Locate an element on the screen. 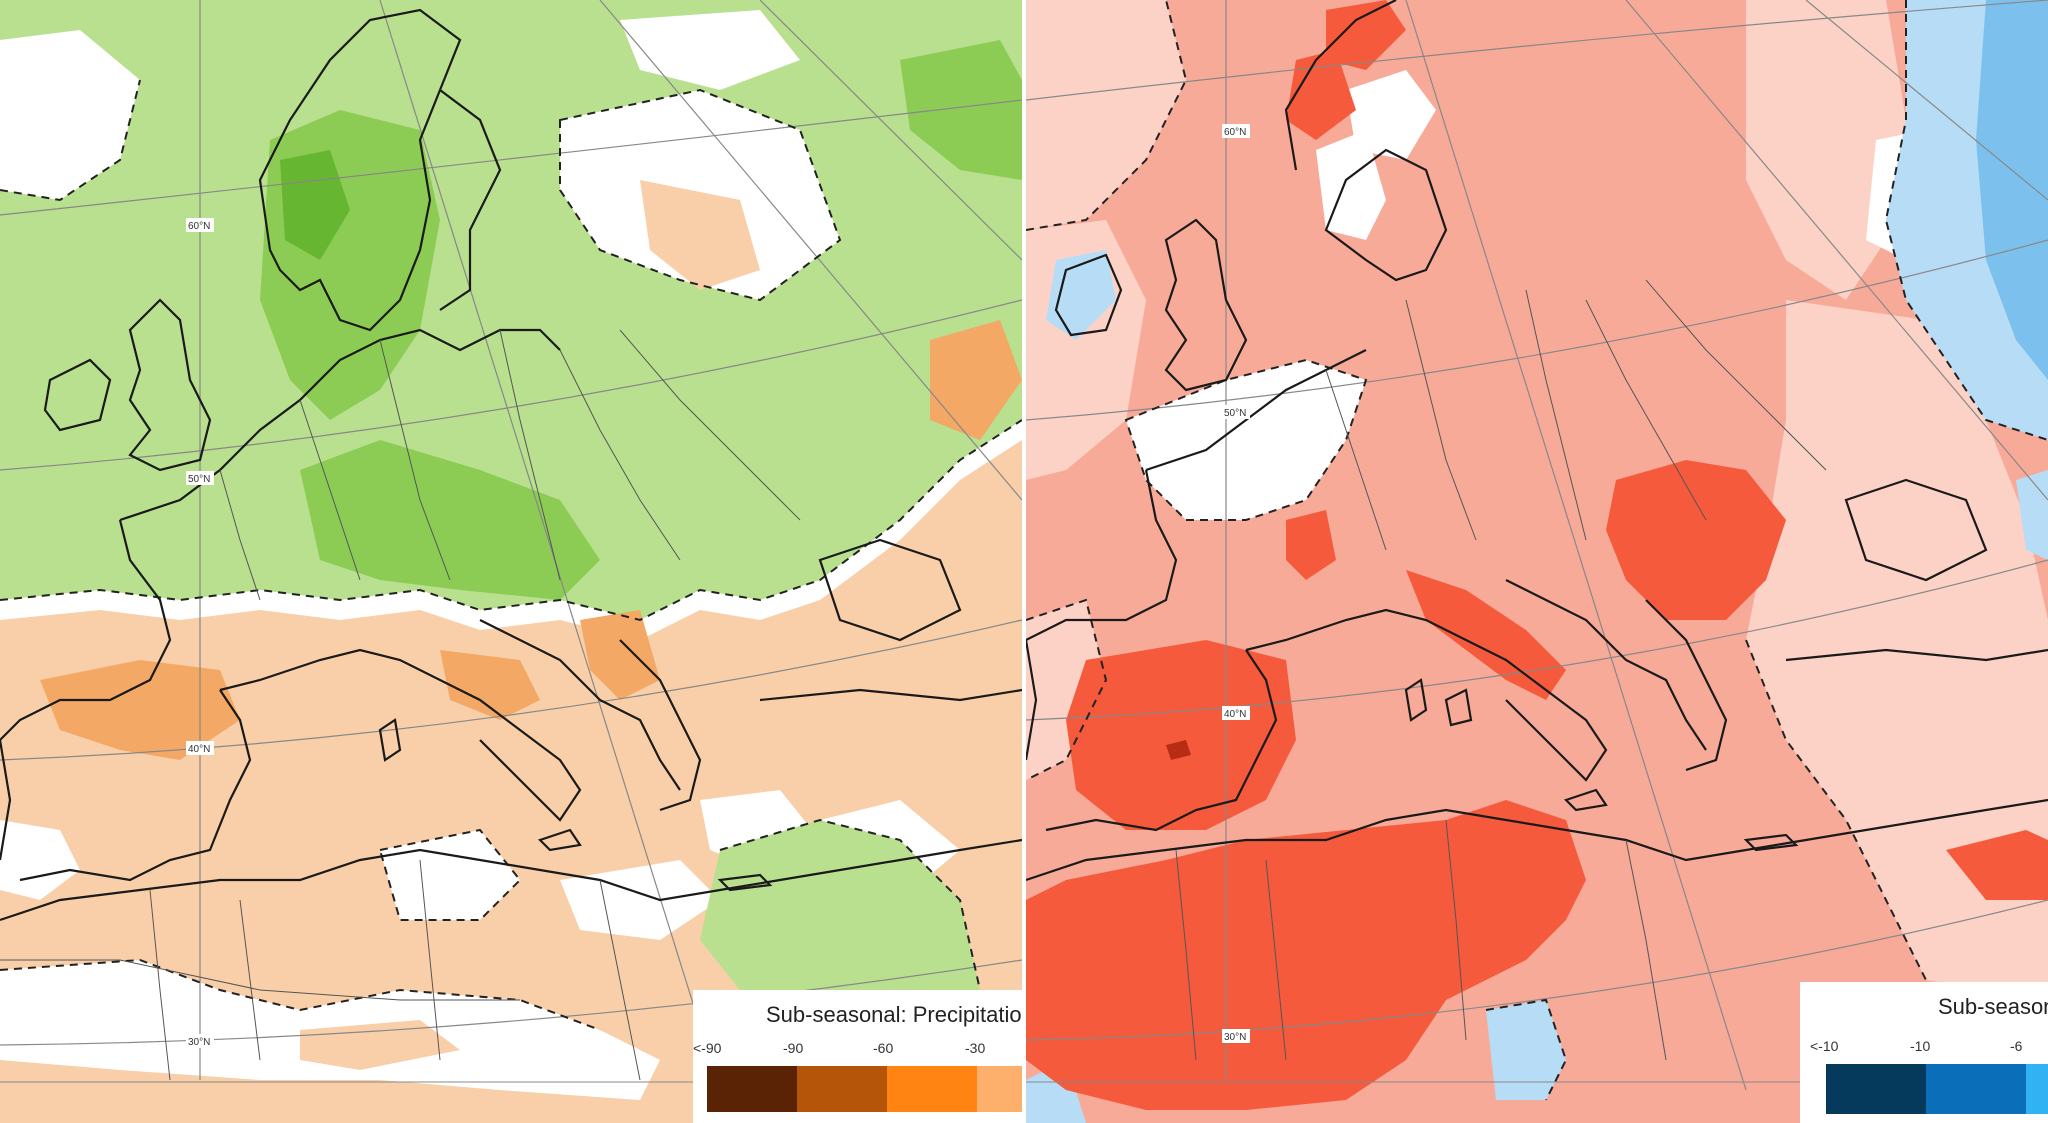 This screenshot has height=1123, width=2048. legend-tick: -10 is located at coordinates (1920, 1046).